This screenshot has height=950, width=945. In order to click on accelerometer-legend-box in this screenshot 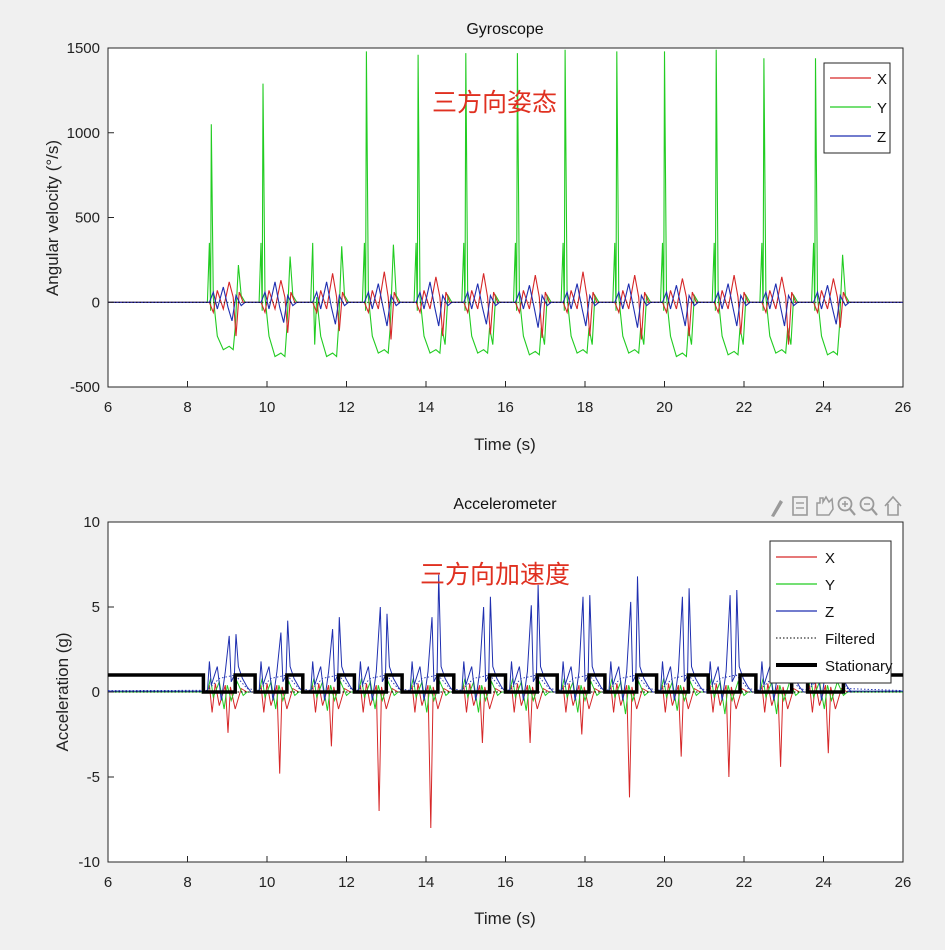, I will do `click(830, 612)`.